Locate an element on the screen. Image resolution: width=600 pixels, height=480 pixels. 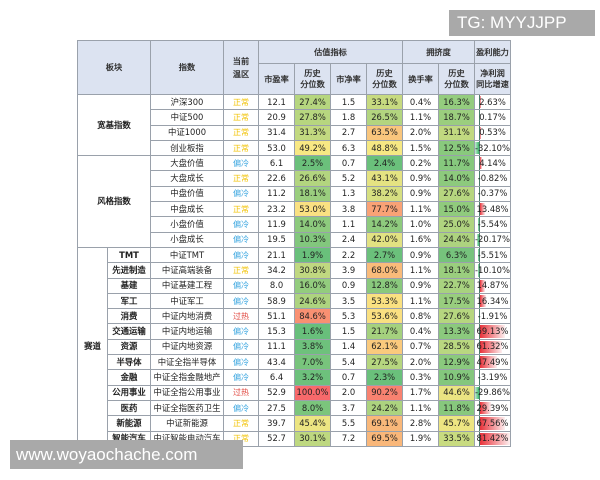
net-profit-growth: 69.13% is located at coordinates (492, 331).